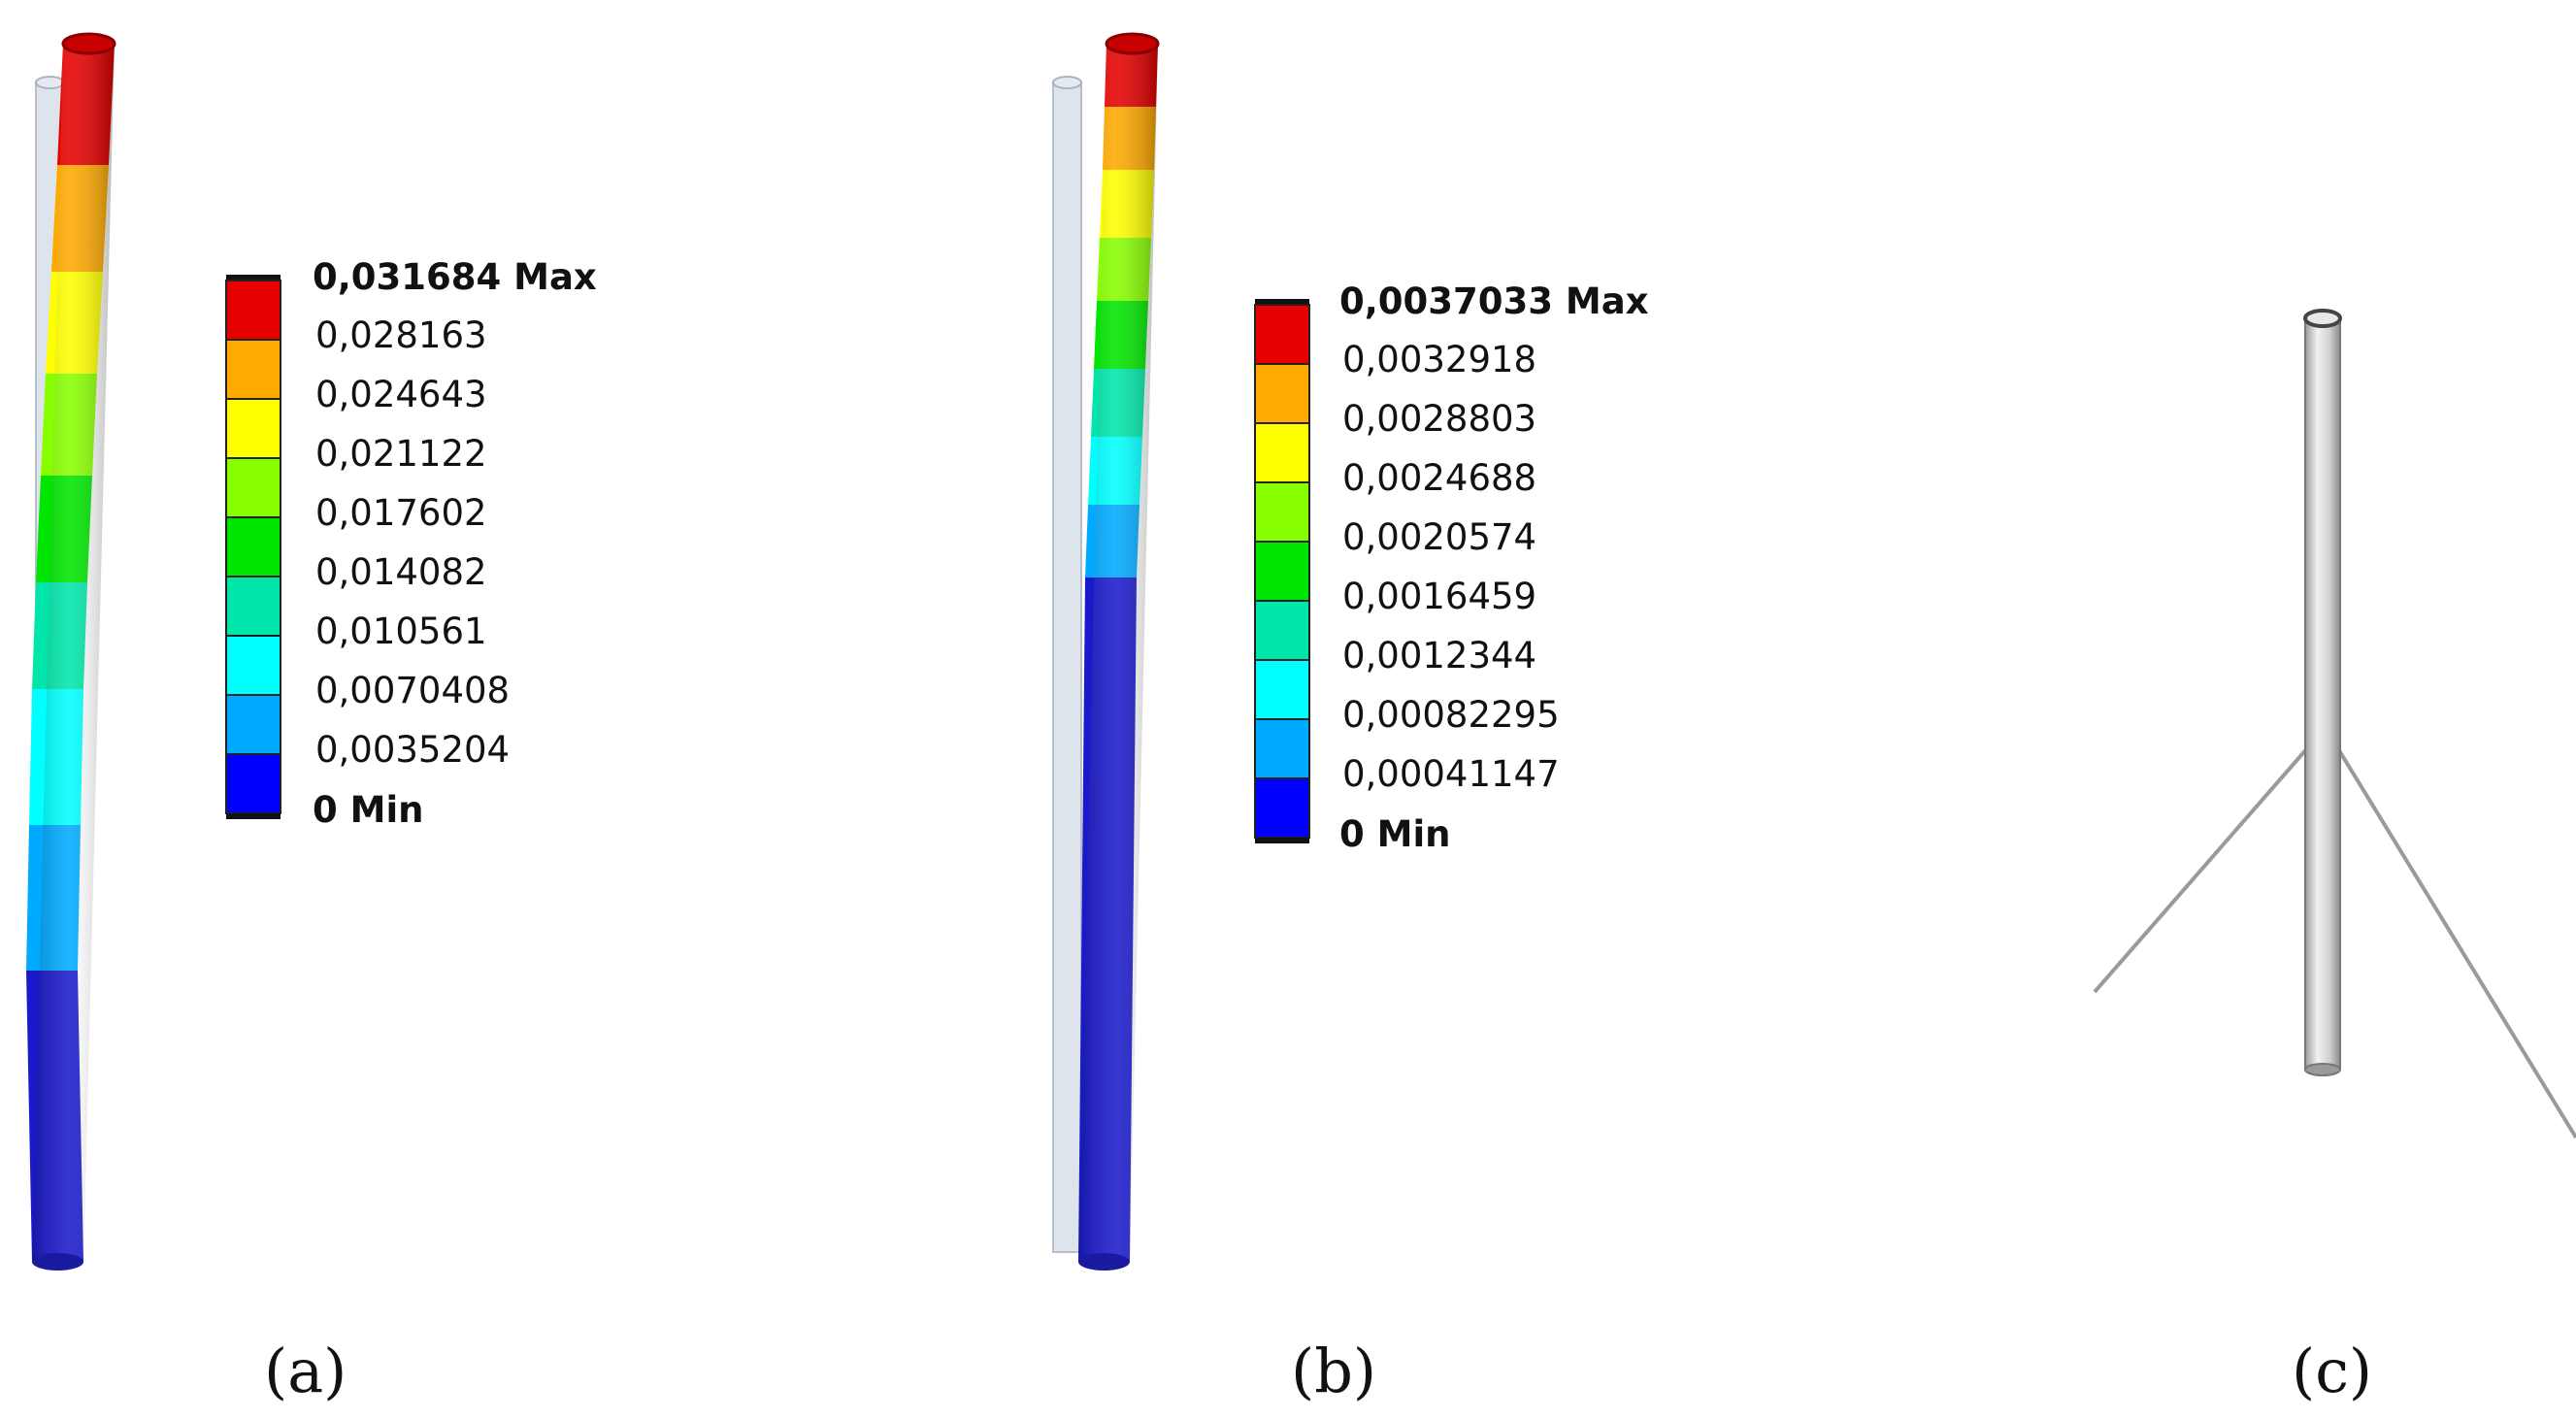 The height and width of the screenshot is (1419, 2576). Describe the element at coordinates (401, 335) in the screenshot. I see `legend-label-a-1: 0,028163` at that location.